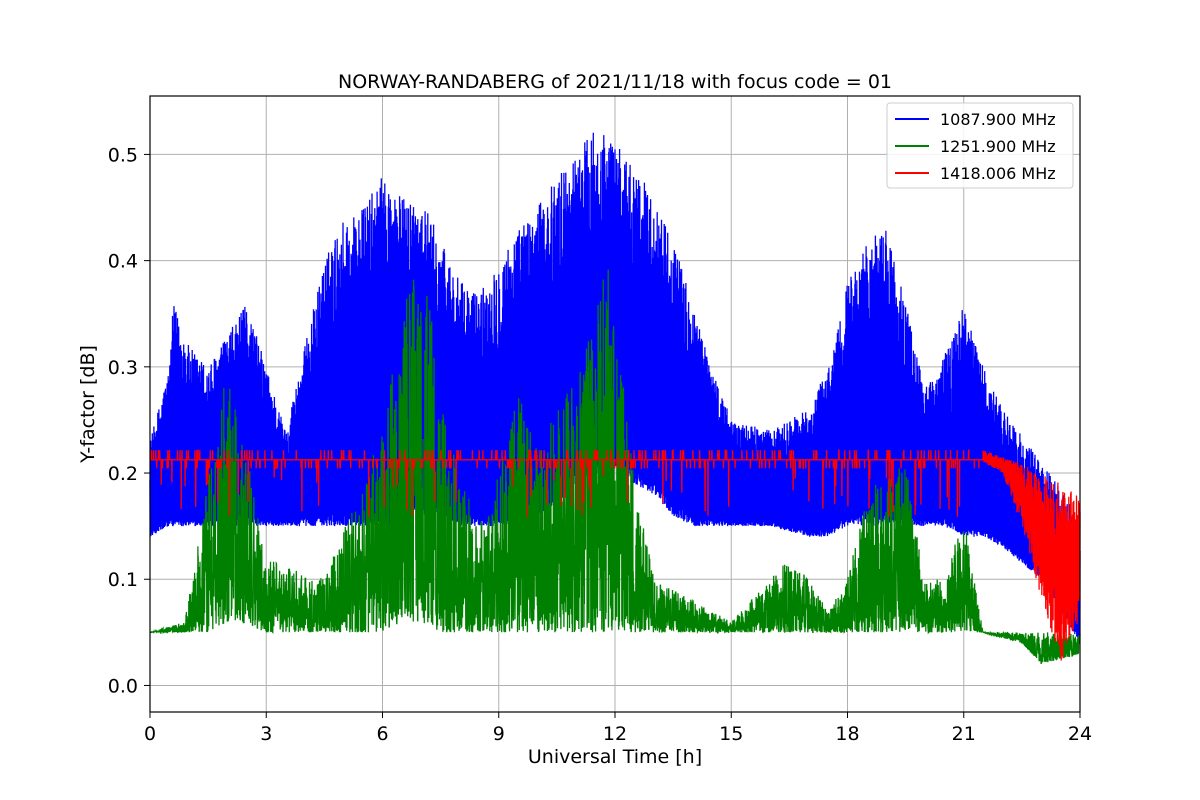 The width and height of the screenshot is (1200, 800). I want to click on x-tick-label: 6, so click(382, 734).